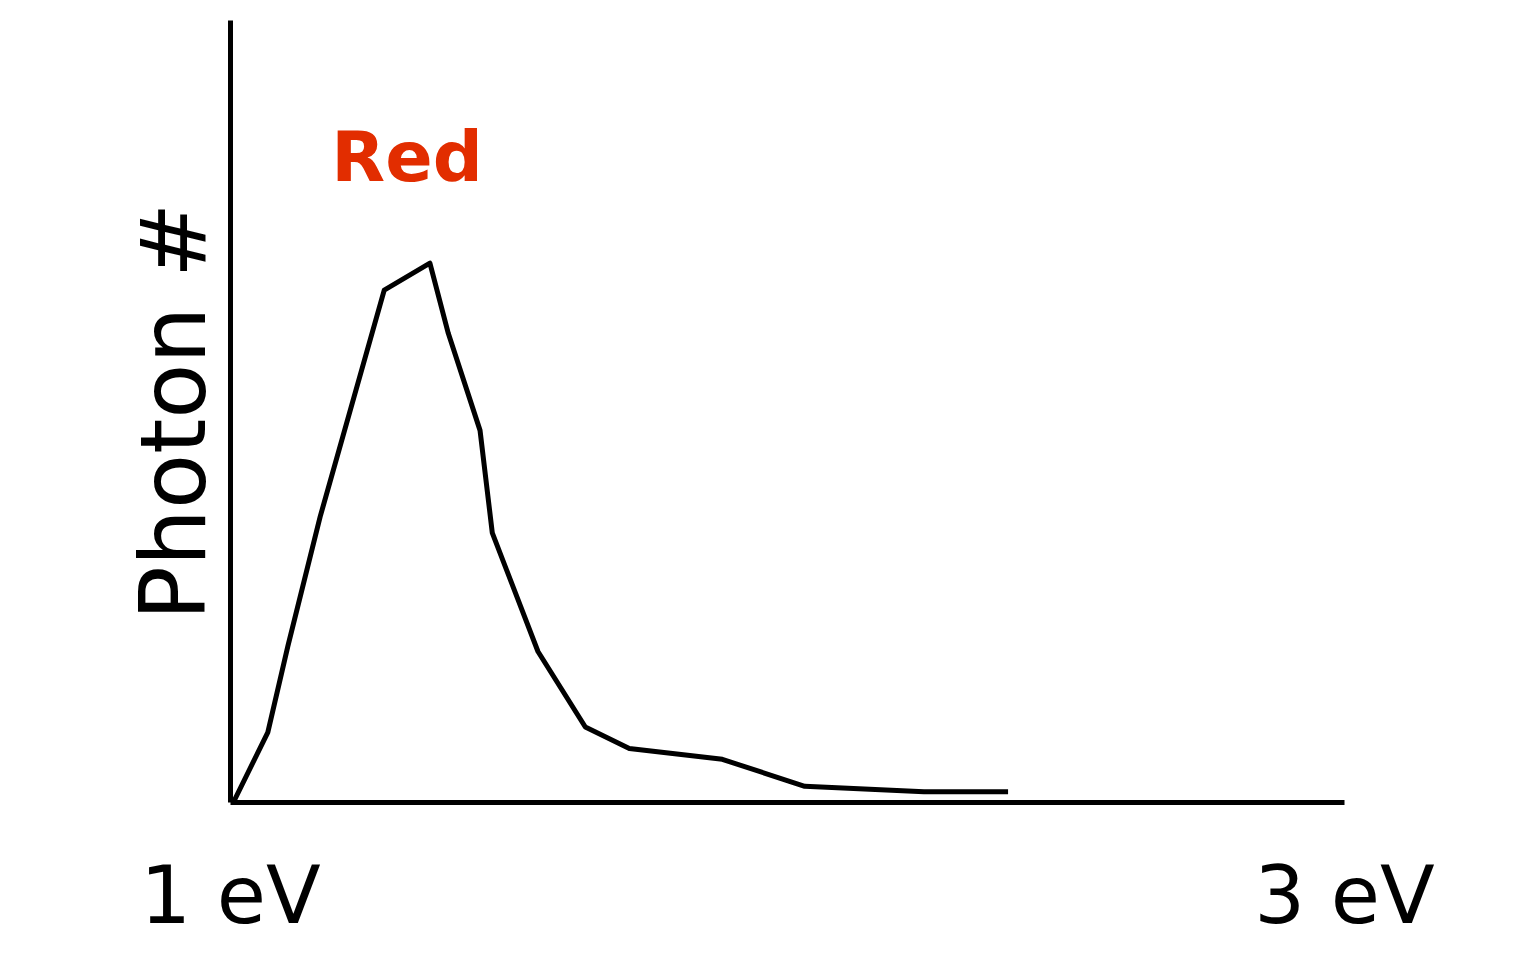 This screenshot has width=1514, height=972. Describe the element at coordinates (407, 157) in the screenshot. I see `text: Red` at that location.